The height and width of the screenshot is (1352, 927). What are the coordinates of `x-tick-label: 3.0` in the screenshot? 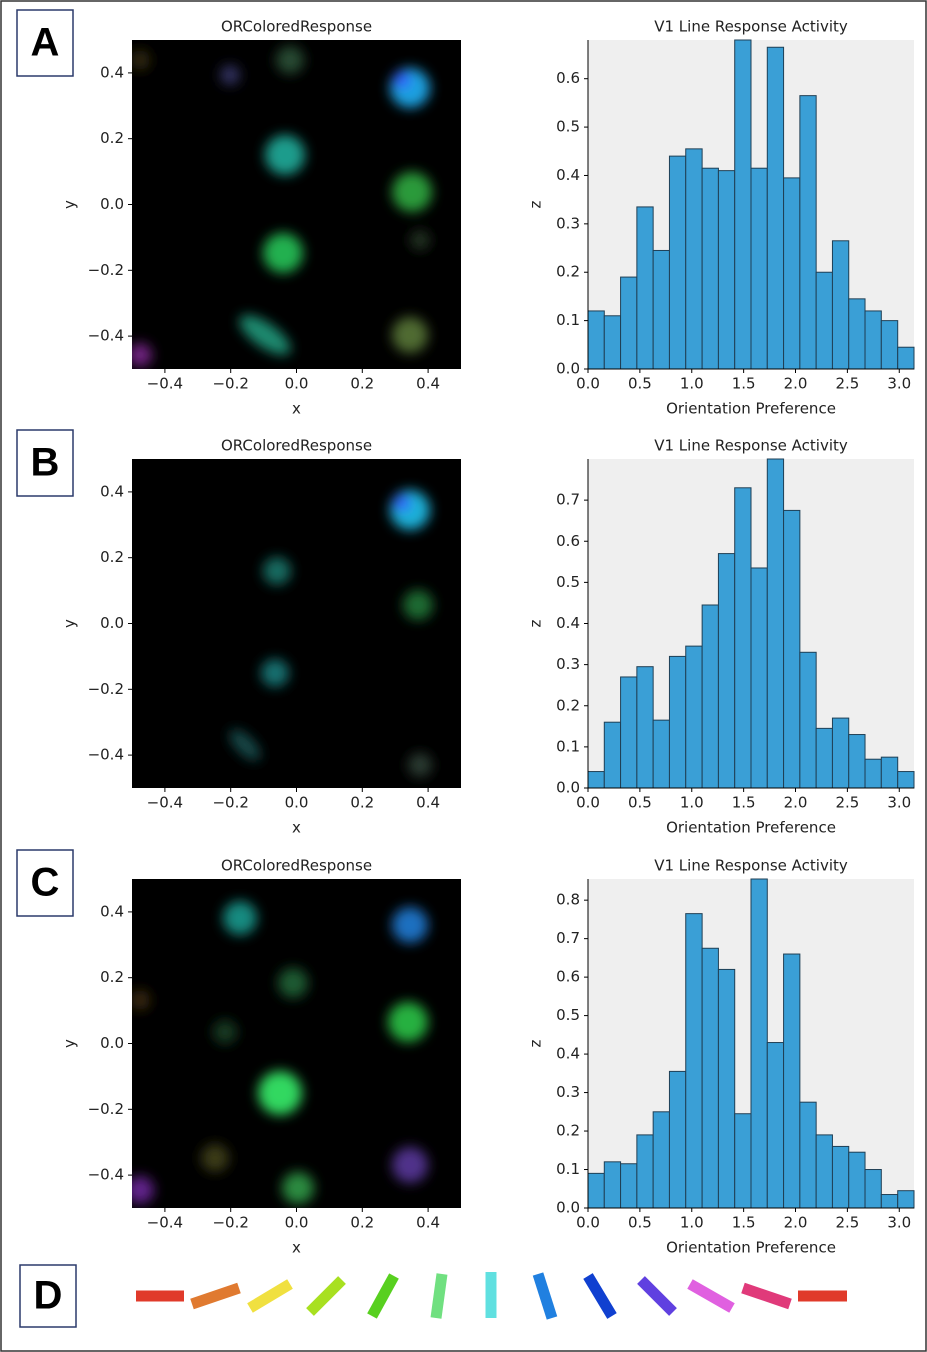 It's located at (899, 803).